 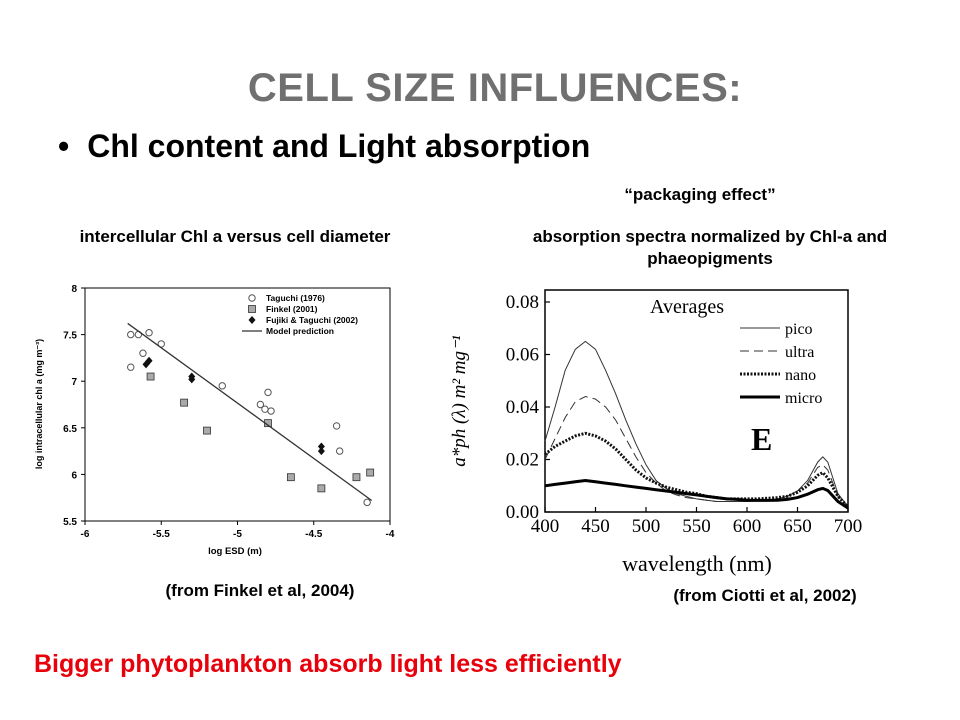 What do you see at coordinates (292, 309) in the screenshot?
I see `legend-label: Finkel (2001)` at bounding box center [292, 309].